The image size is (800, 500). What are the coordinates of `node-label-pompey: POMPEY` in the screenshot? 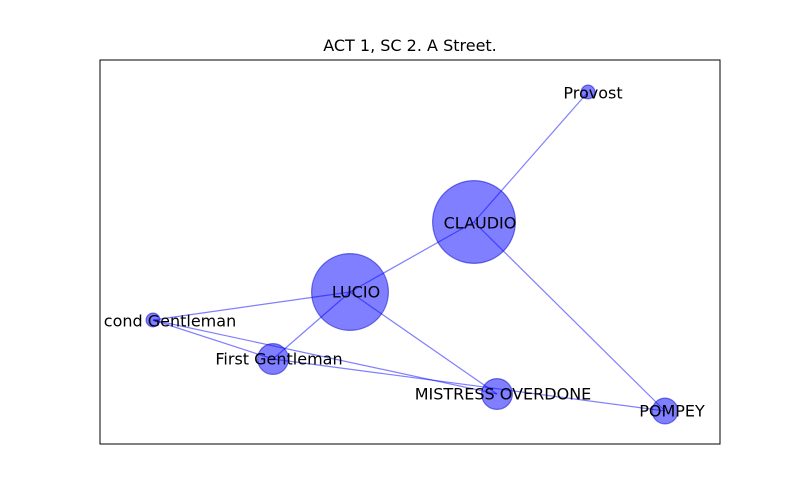 It's located at (672, 411).